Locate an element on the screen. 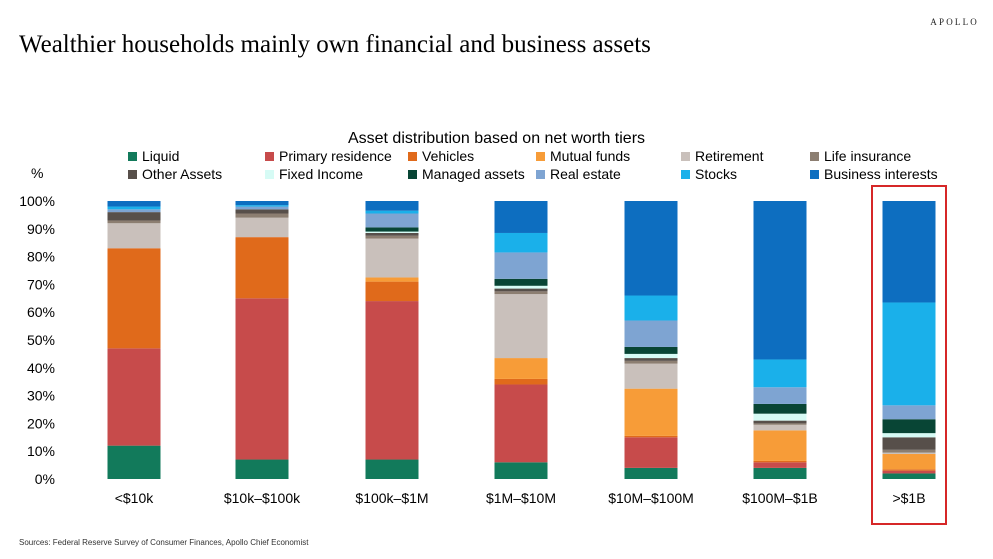 The width and height of the screenshot is (993, 559). bar-segment-mutual-funds is located at coordinates (392, 279).